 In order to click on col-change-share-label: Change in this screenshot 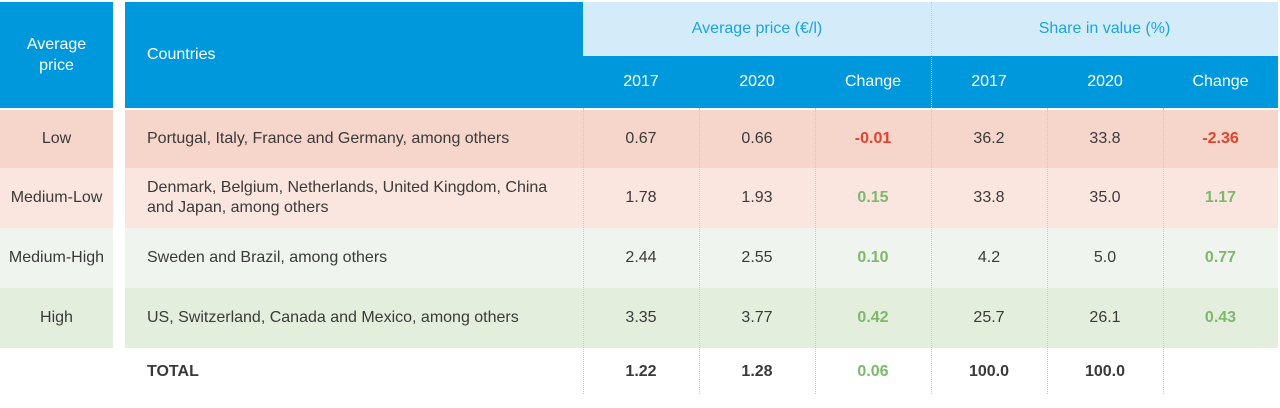, I will do `click(1220, 81)`.